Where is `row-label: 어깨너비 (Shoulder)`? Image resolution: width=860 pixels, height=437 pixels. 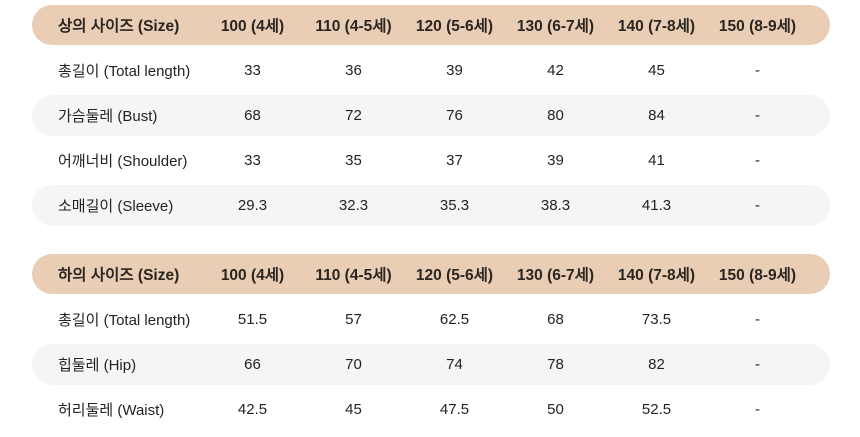 row-label: 어깨너비 (Shoulder) is located at coordinates (123, 161).